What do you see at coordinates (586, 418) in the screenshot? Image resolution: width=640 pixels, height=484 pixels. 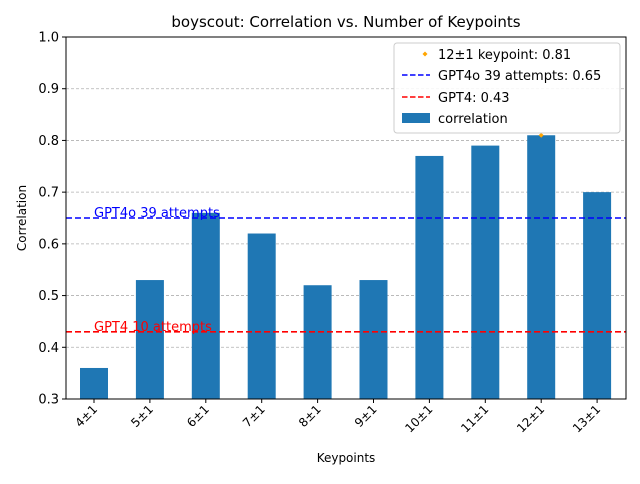 I see `x-tick-label: 13±1` at bounding box center [586, 418].